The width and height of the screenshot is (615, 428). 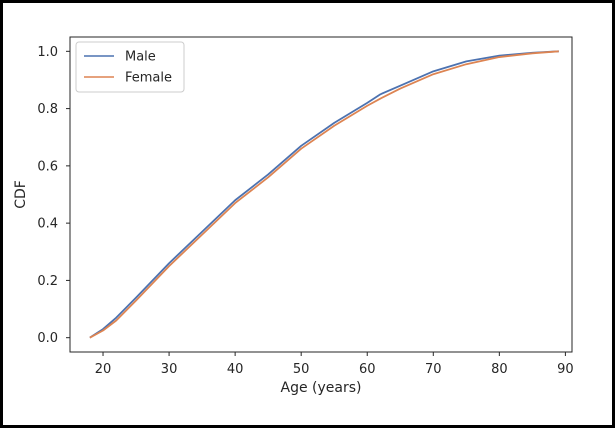 I want to click on y-axis-ticks: 0.0 0.2 0.4 0.6 0.8 1.0, so click(x=53, y=195).